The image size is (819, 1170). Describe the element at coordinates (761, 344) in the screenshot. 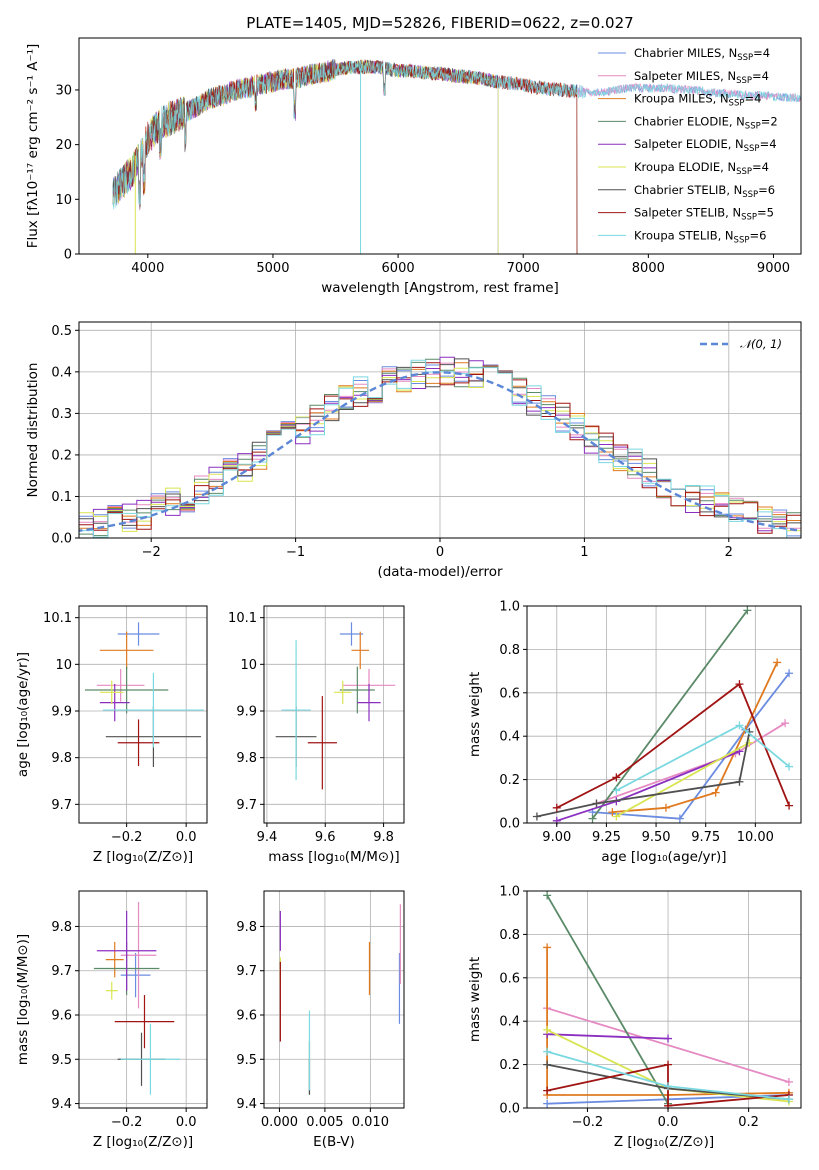

I see `legend-entry: 𝒩(0, 1)` at that location.